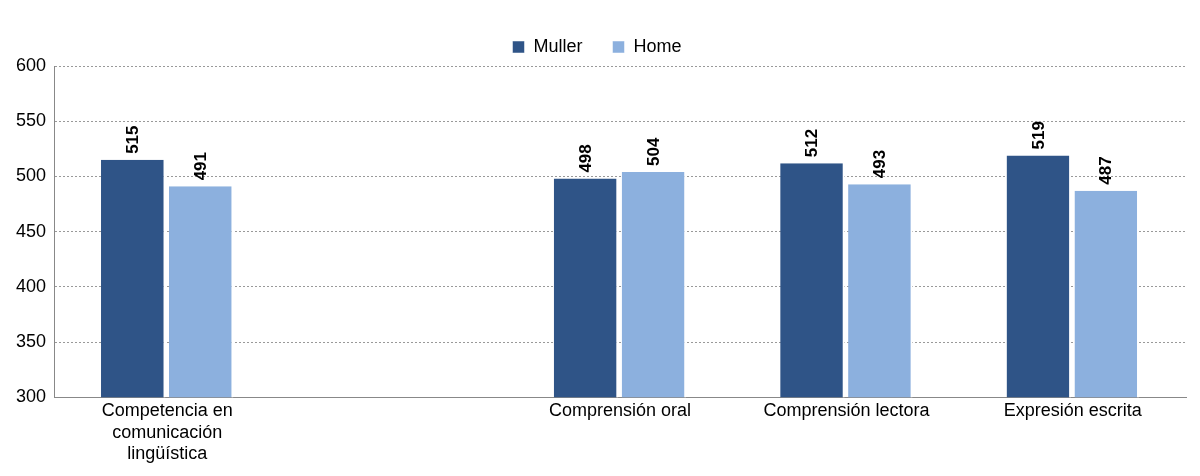  What do you see at coordinates (657, 45) in the screenshot?
I see `legend-label: Home` at bounding box center [657, 45].